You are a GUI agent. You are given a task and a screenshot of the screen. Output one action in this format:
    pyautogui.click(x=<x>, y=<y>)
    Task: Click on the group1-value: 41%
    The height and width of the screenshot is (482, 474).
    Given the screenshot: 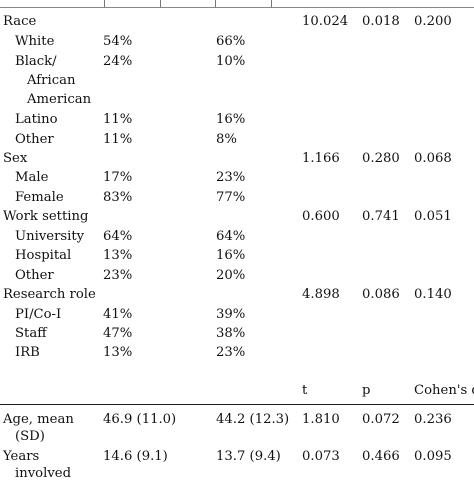 What is the action you would take?
    pyautogui.click(x=118, y=314)
    